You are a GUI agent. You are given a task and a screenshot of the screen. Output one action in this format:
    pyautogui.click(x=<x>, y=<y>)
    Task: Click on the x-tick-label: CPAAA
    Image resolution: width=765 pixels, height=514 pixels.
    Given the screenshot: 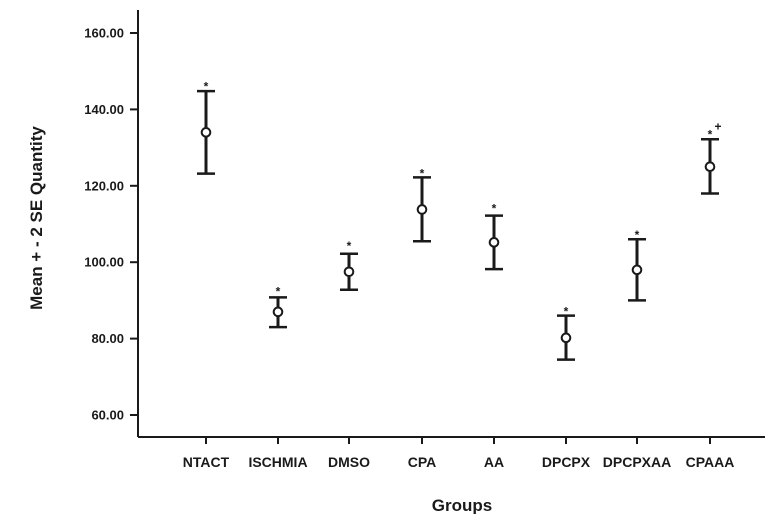 What is the action you would take?
    pyautogui.click(x=710, y=462)
    